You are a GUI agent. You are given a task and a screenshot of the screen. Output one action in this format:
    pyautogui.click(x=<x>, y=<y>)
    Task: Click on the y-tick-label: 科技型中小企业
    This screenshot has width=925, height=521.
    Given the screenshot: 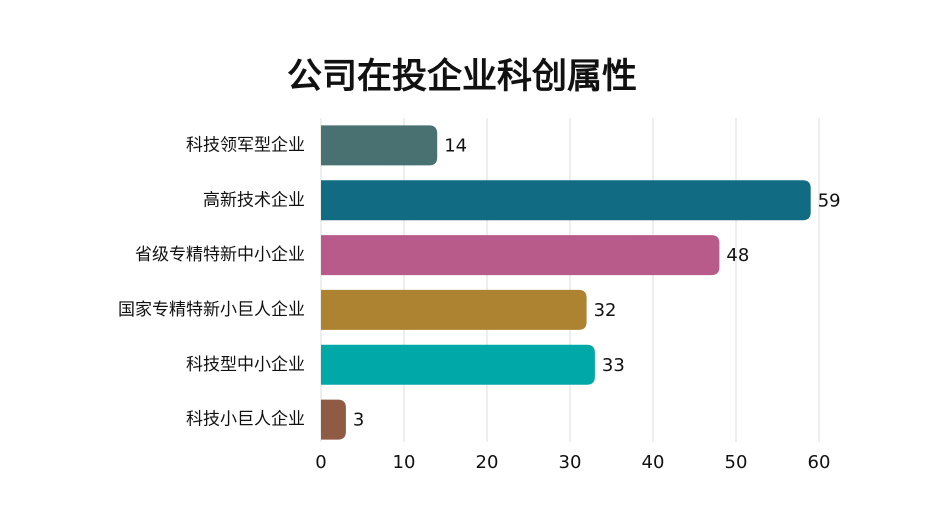 What is the action you would take?
    pyautogui.click(x=245, y=365)
    